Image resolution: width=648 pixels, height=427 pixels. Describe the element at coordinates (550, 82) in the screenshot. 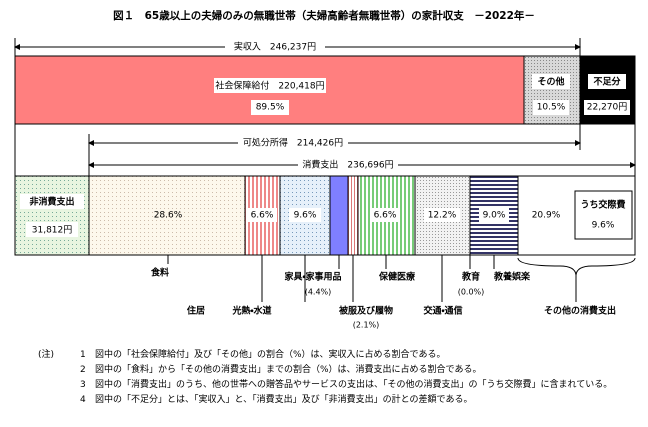

I see `segment-label: その他` at that location.